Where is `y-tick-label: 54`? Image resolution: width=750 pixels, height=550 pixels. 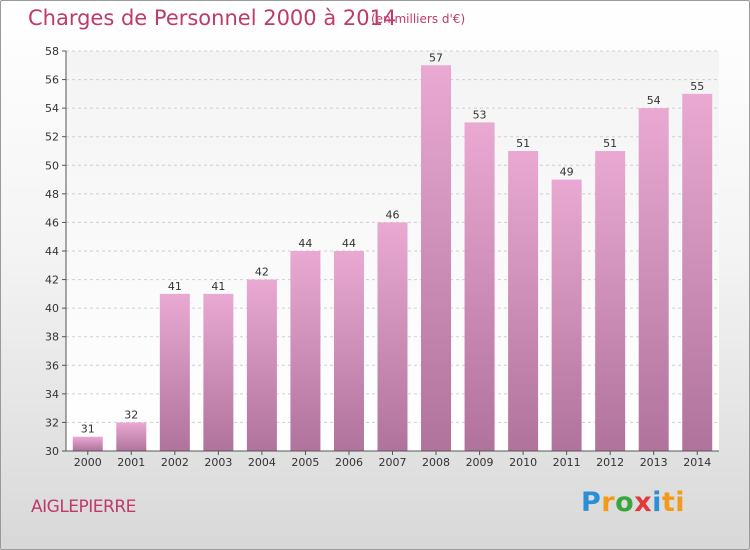 y-tick-label: 54 is located at coordinates (52, 108).